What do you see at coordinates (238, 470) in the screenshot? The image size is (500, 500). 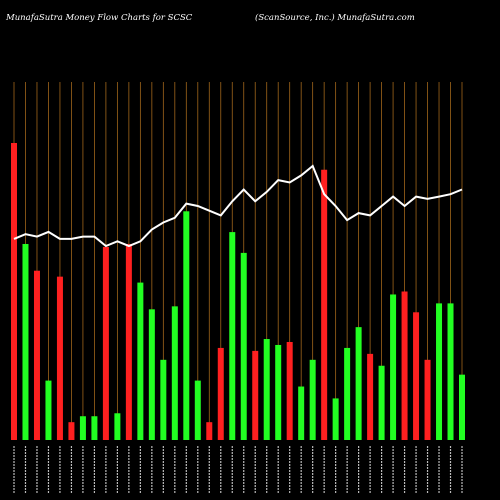 I see `x-axis-ticks` at bounding box center [238, 470].